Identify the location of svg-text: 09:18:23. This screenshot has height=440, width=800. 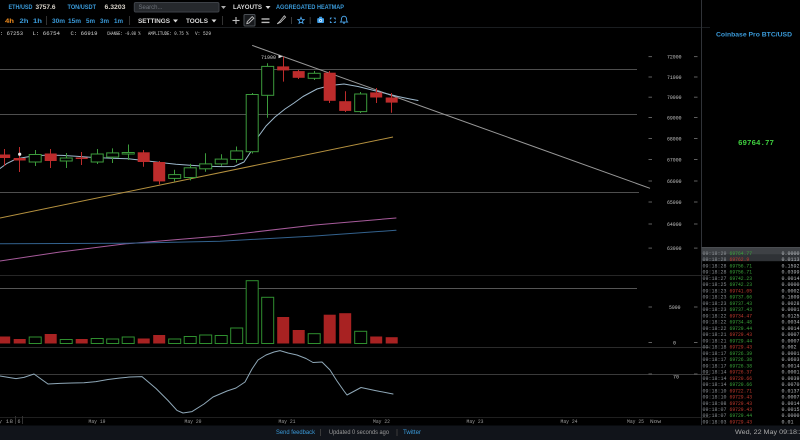
(715, 291).